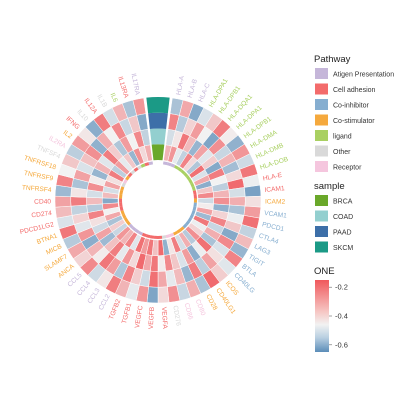  I want to click on colorbar-tick-label: -0.6, so click(341, 344).